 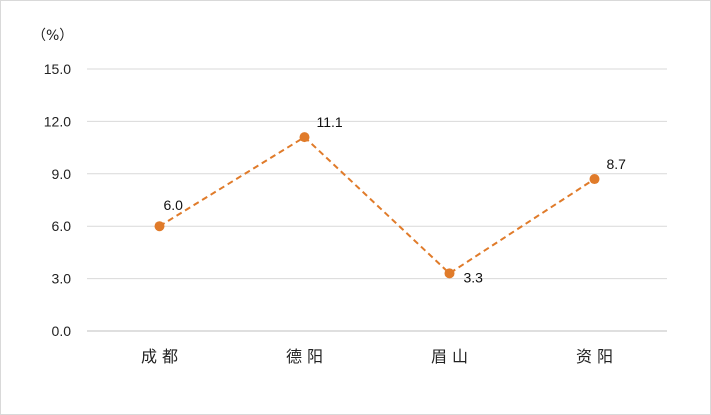 What do you see at coordinates (449, 356) in the screenshot?
I see `x-category-label: 眉 山` at bounding box center [449, 356].